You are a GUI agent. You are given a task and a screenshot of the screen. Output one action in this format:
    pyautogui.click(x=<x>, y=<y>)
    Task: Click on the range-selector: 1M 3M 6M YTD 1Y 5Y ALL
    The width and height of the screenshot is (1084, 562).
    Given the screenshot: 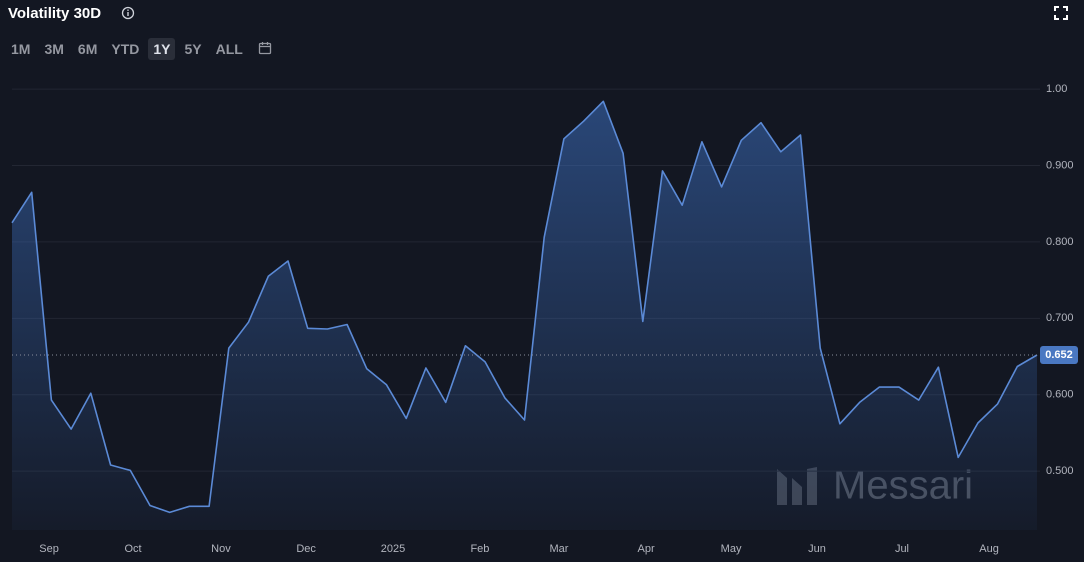 What is the action you would take?
    pyautogui.click(x=139, y=49)
    